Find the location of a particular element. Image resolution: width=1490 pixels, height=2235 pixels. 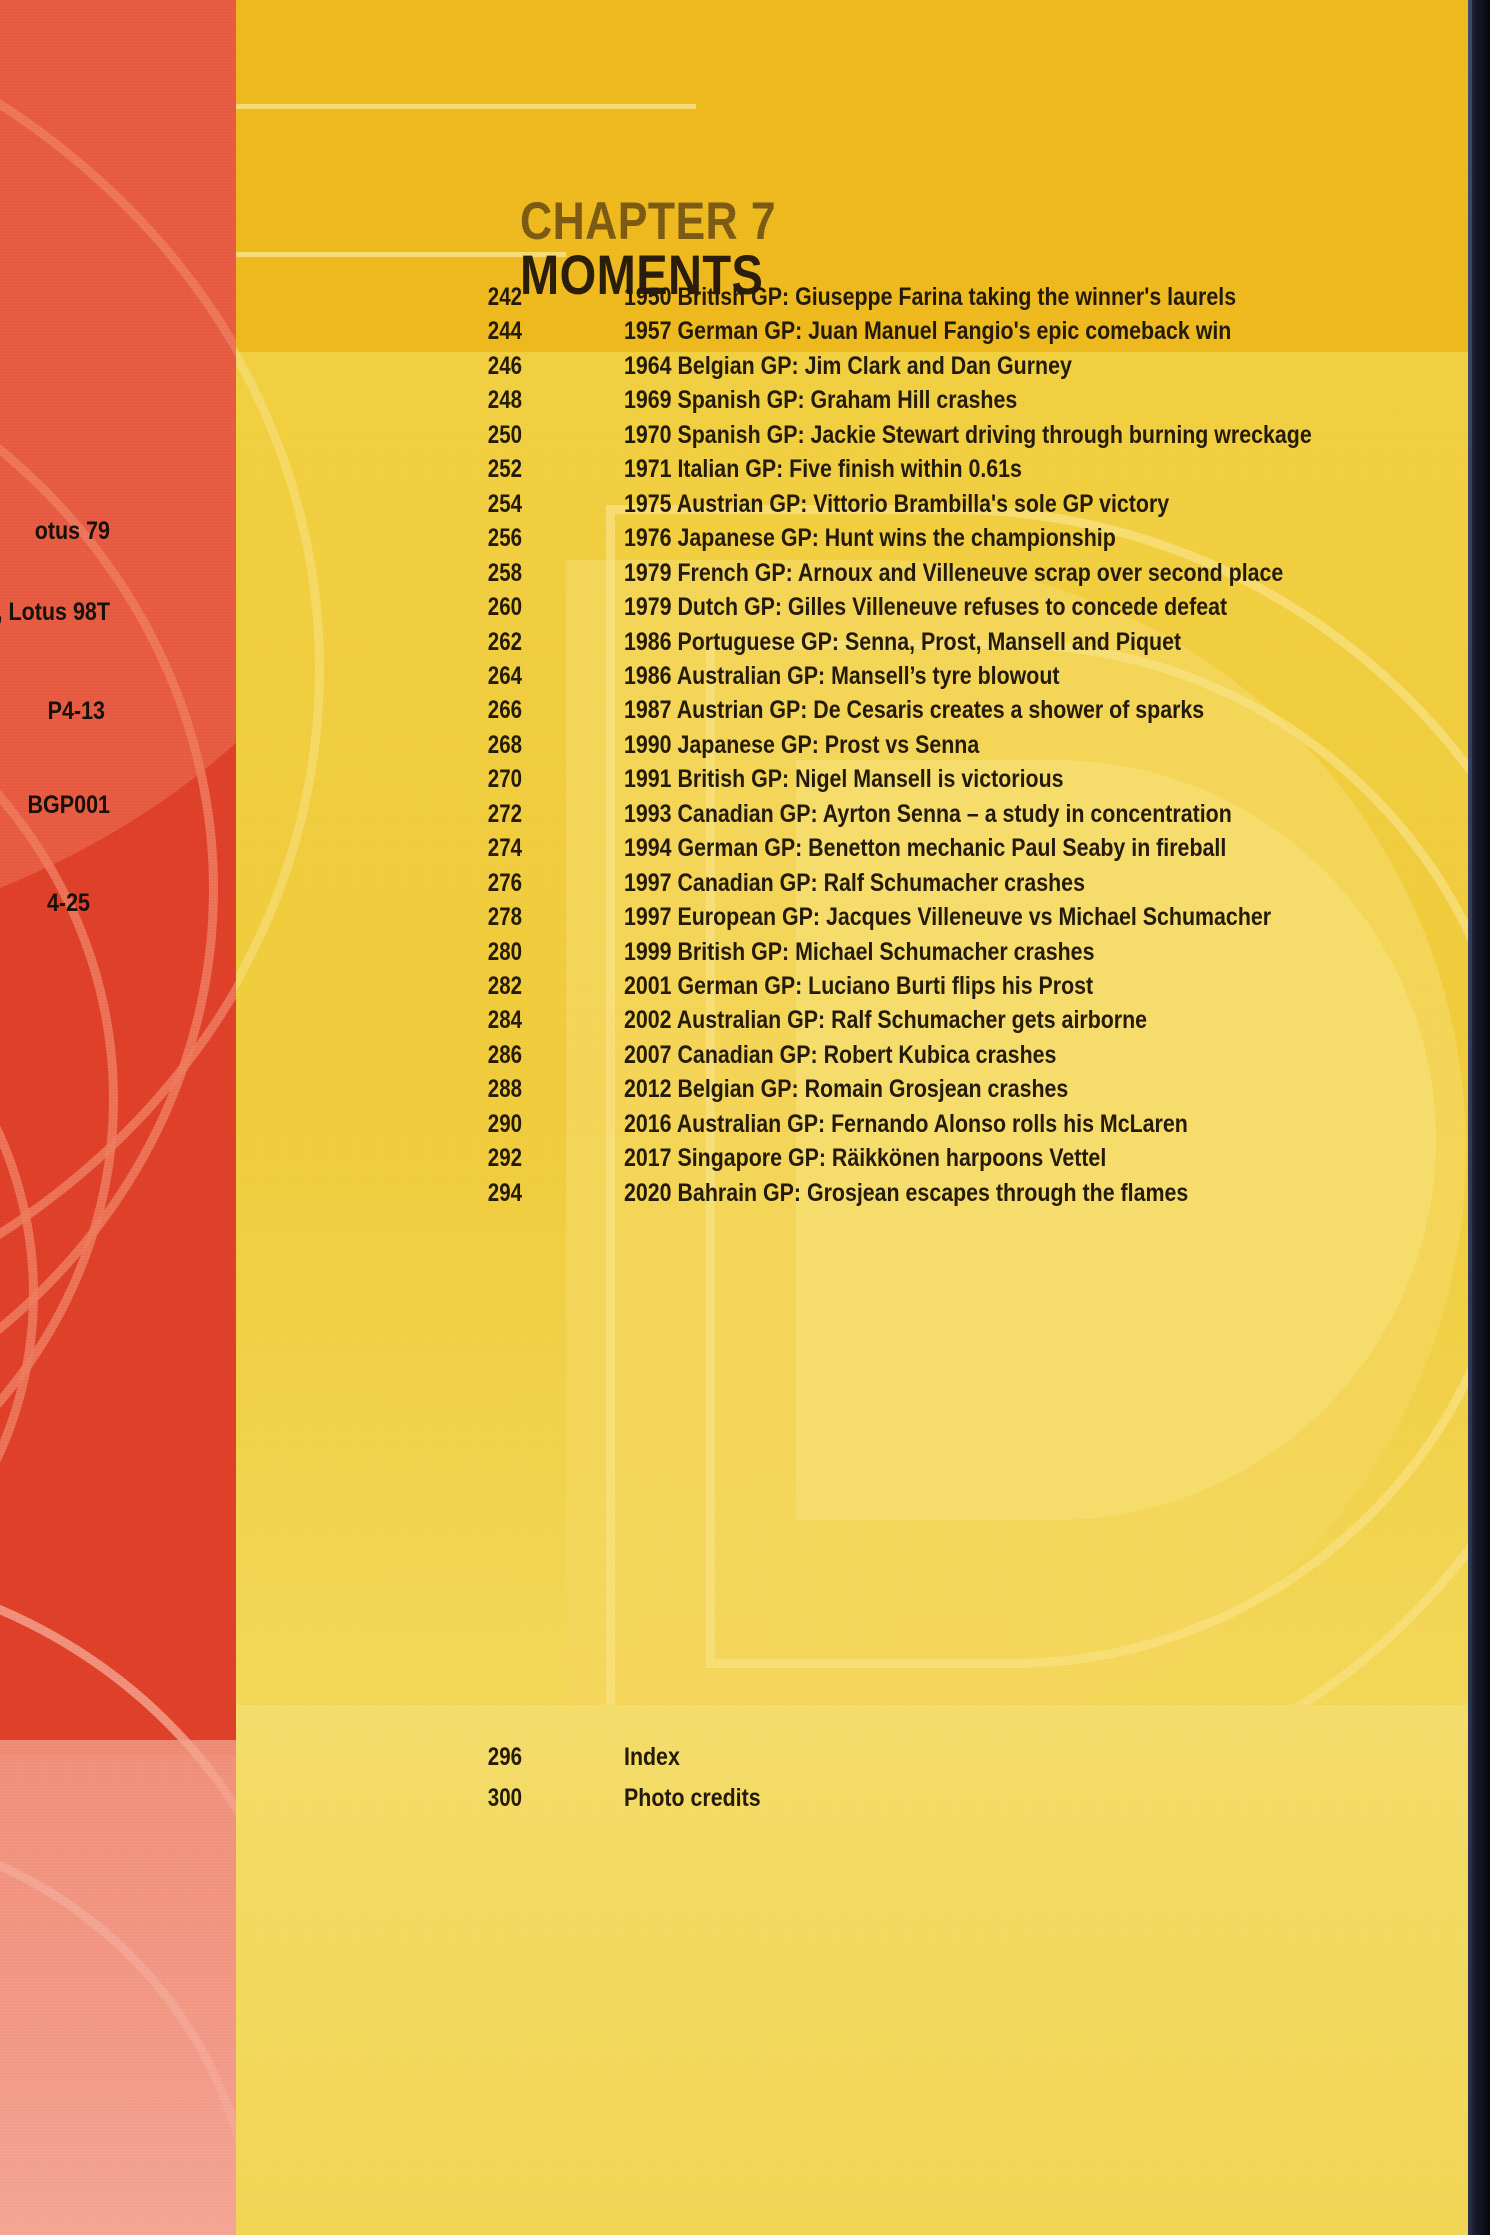

toc-row: 268 1990 Japanese GP: Prost vs Senna is located at coordinates (720, 748).